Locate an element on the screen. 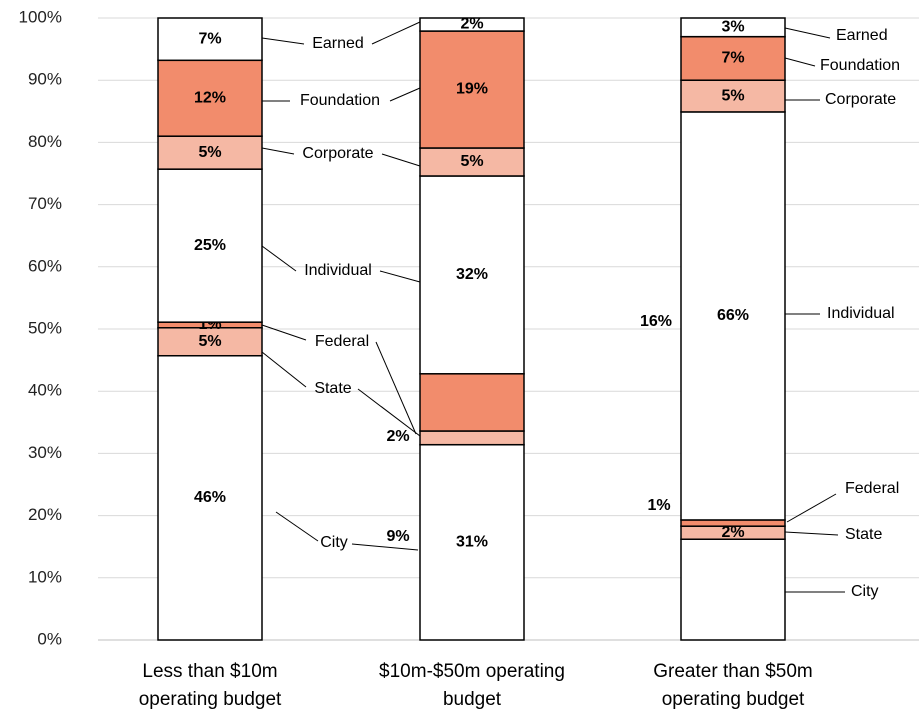 The width and height of the screenshot is (919, 714). y-tick-label: 100% is located at coordinates (40, 16).